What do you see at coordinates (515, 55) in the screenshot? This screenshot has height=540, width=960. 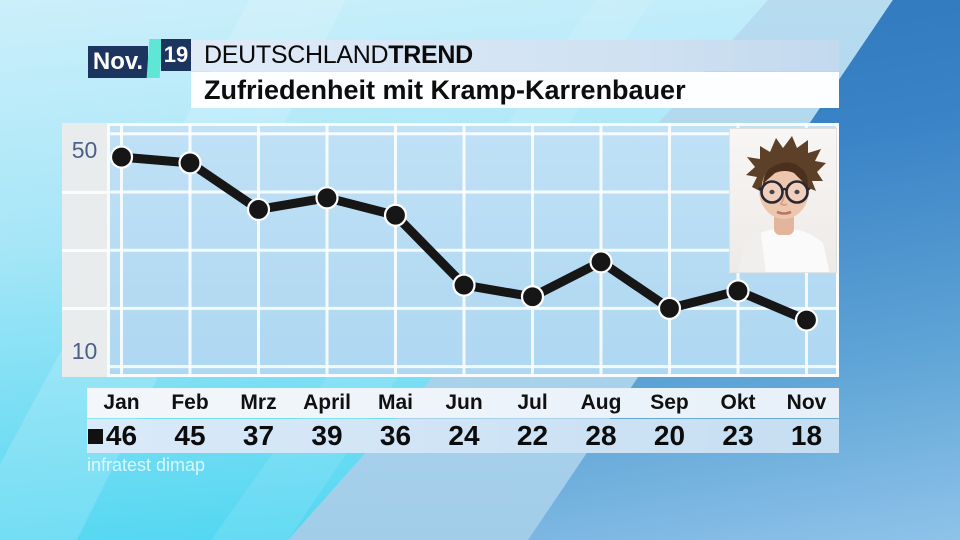 I see `brand-title-strip: DEUTSCHLANDTREND` at bounding box center [515, 55].